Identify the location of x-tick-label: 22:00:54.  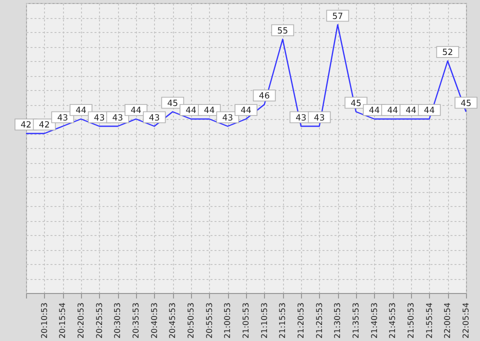
(447, 320).